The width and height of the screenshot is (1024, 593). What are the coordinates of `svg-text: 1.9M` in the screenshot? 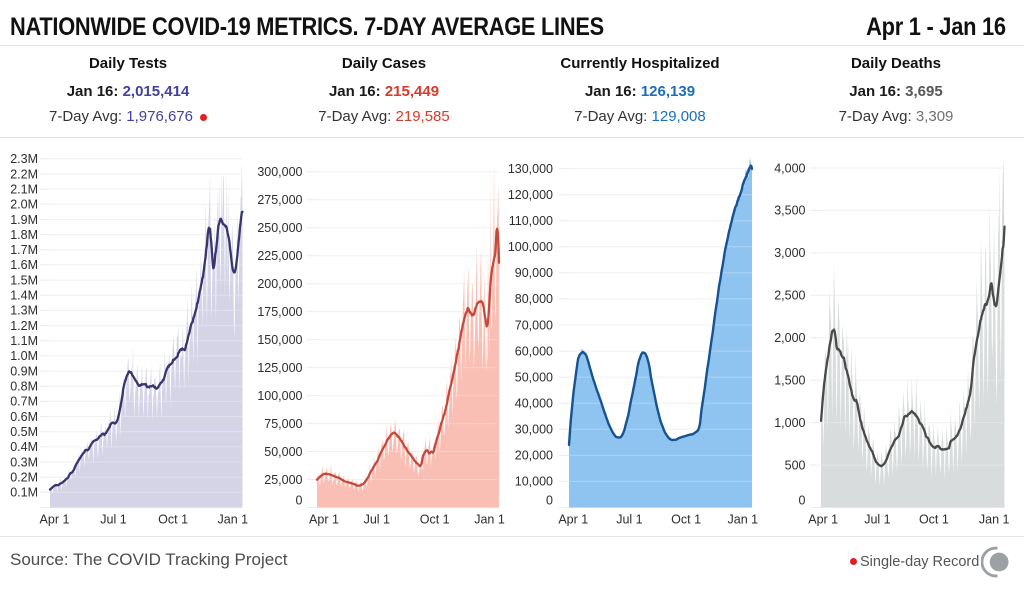 It's located at (24, 220).